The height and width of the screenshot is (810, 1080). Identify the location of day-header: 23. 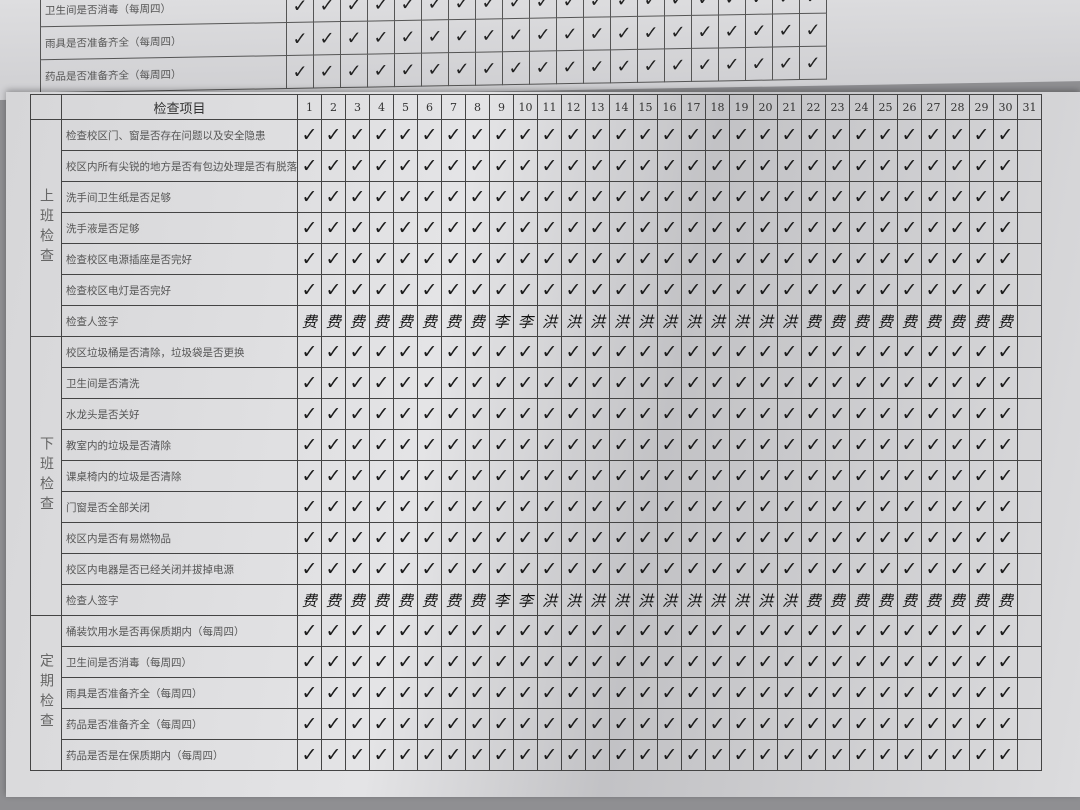
(837, 107).